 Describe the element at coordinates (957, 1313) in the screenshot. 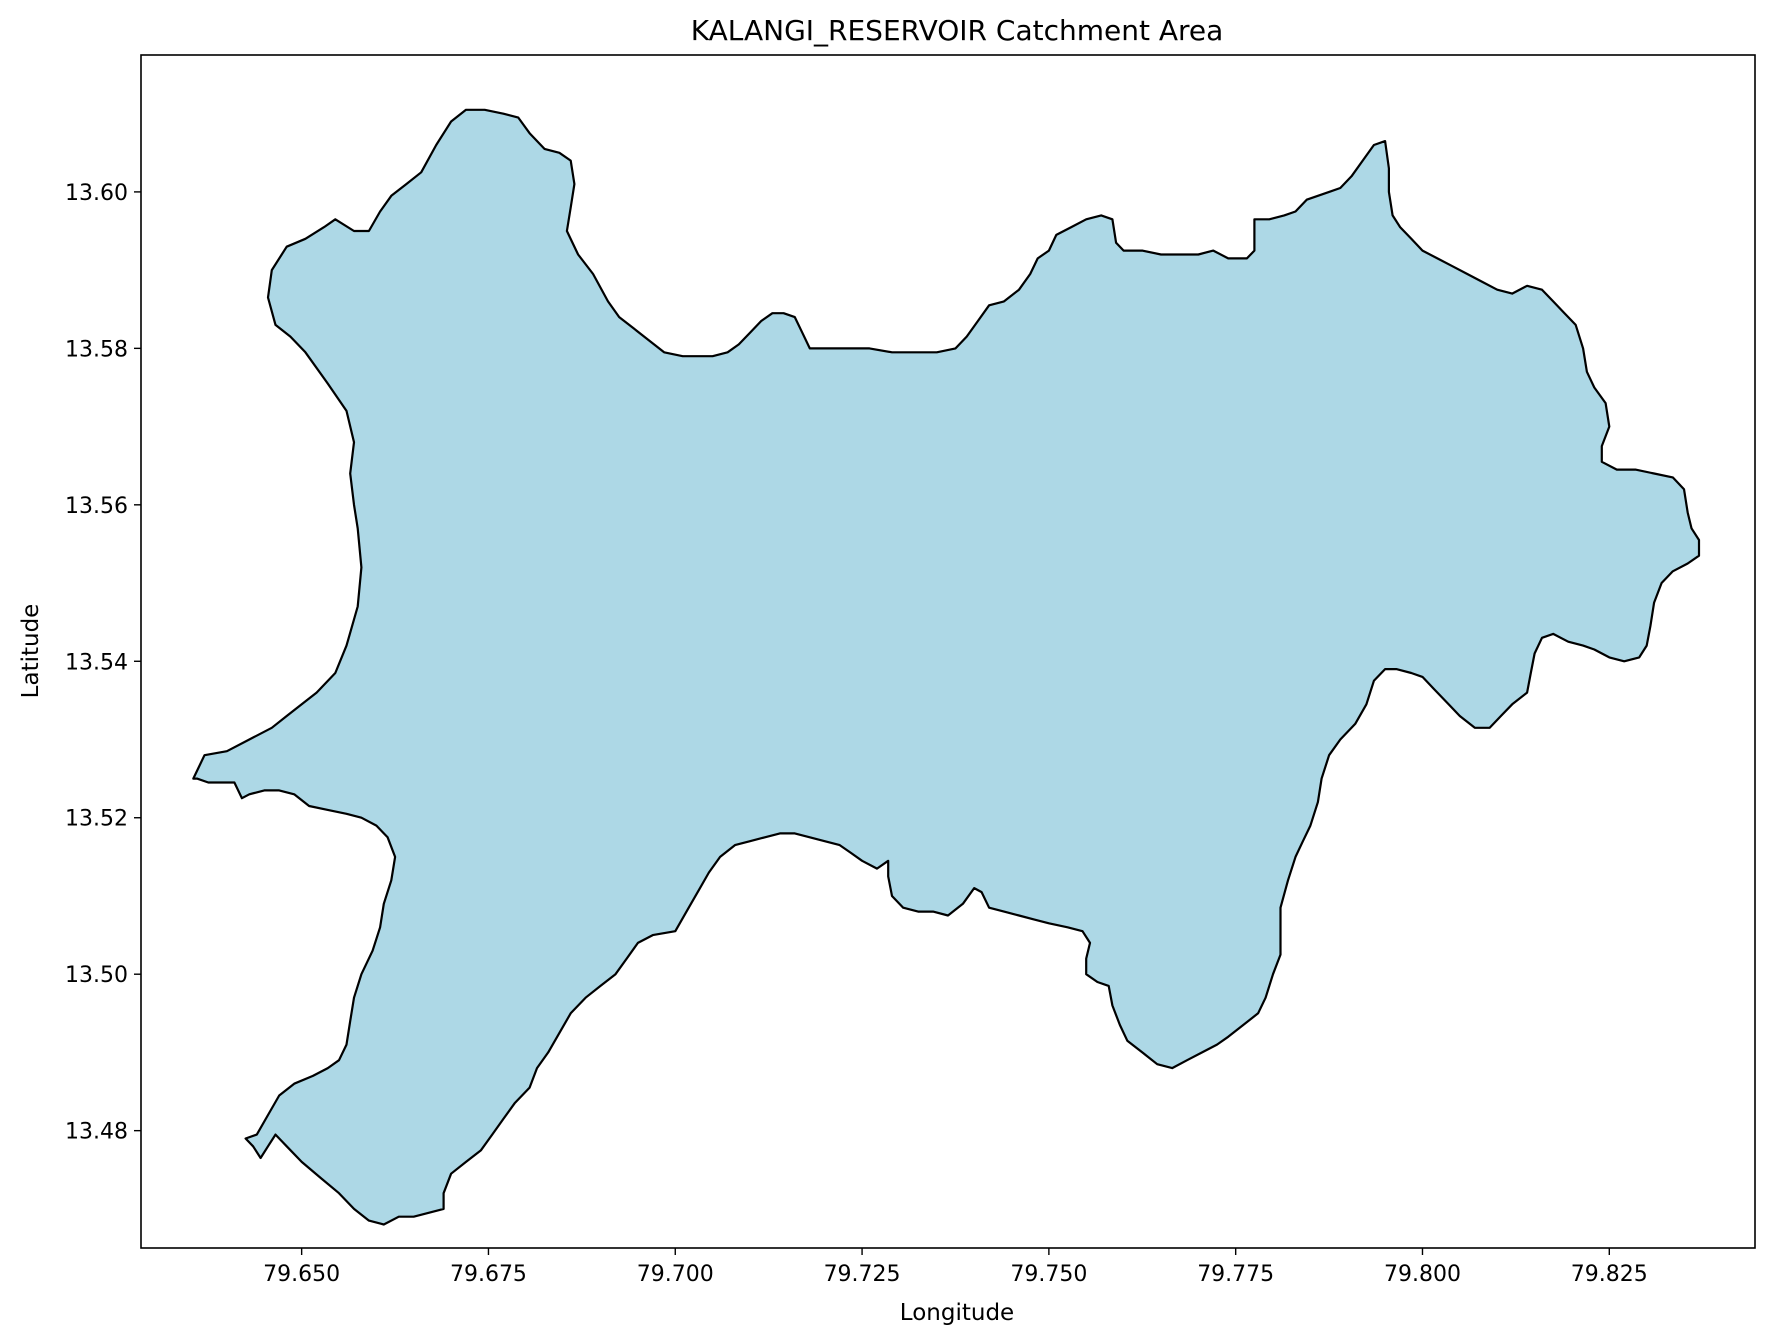

I see `x-axis-label: Longitude` at that location.